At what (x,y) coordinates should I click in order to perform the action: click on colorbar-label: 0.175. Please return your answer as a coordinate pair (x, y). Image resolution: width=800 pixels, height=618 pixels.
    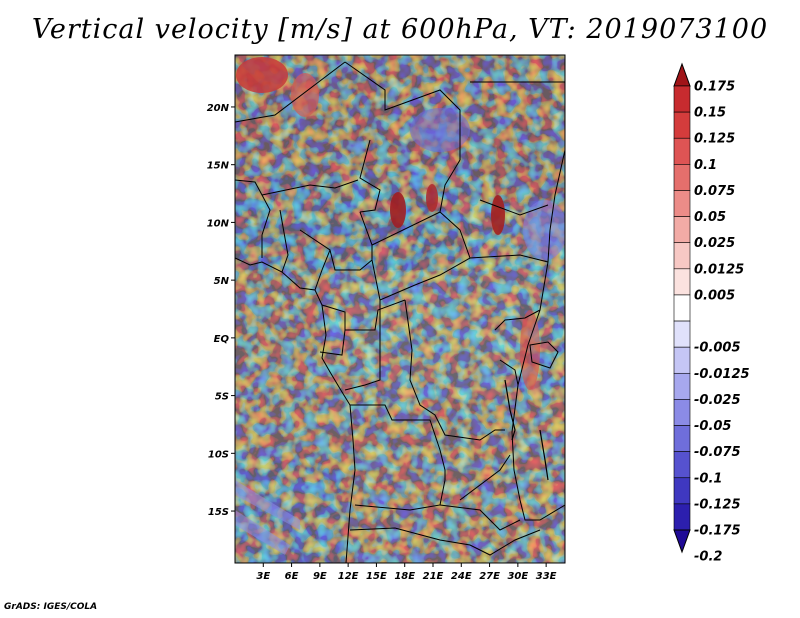
    Looking at the image, I should click on (714, 87).